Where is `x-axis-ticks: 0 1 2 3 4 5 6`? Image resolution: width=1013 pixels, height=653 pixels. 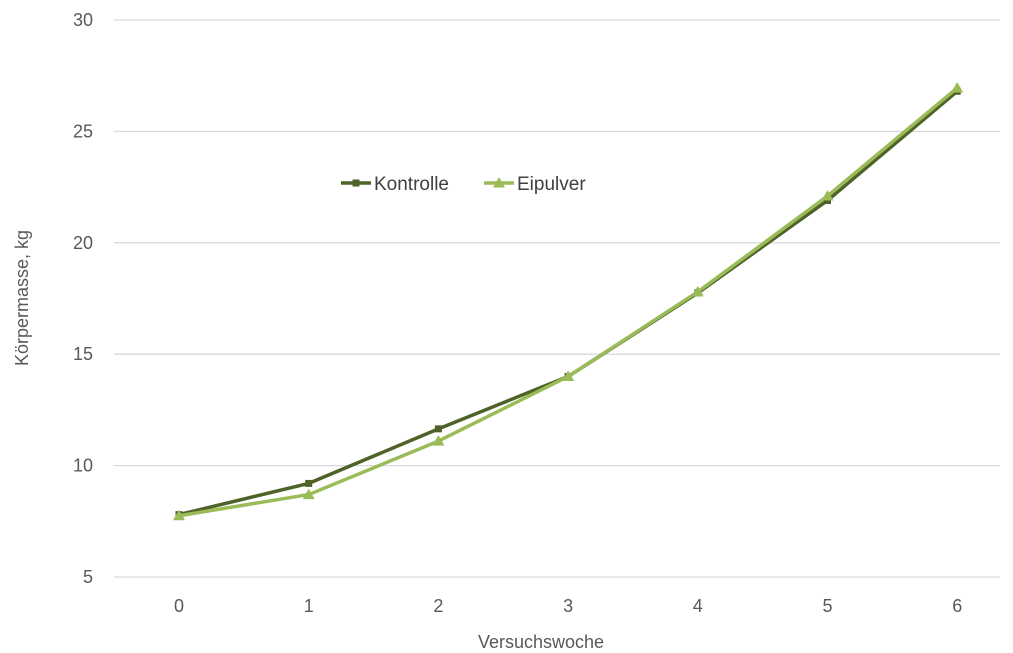 x-axis-ticks: 0 1 2 3 4 5 6 is located at coordinates (568, 606).